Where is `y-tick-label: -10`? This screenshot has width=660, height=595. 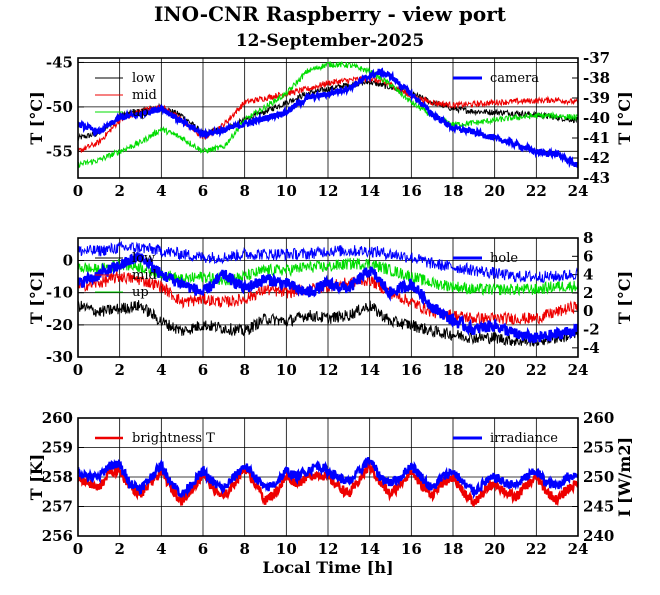 y-tick-label: -10 is located at coordinates (59, 293).